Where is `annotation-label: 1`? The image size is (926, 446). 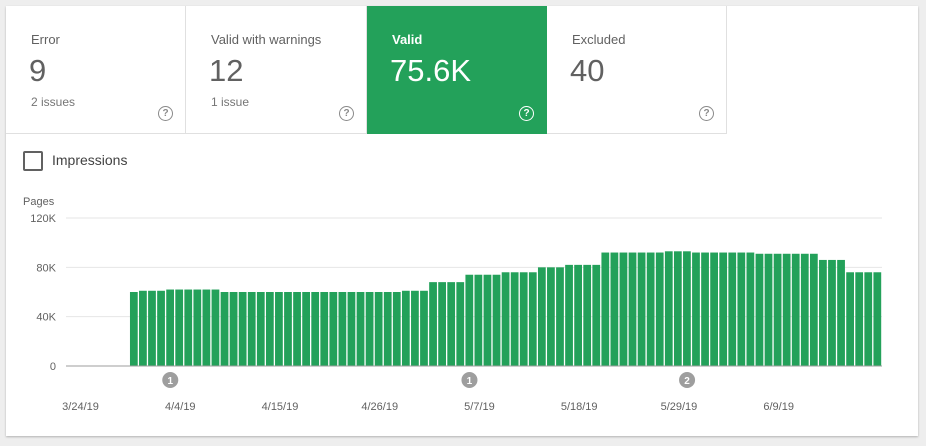
annotation-label: 1 is located at coordinates (470, 381).